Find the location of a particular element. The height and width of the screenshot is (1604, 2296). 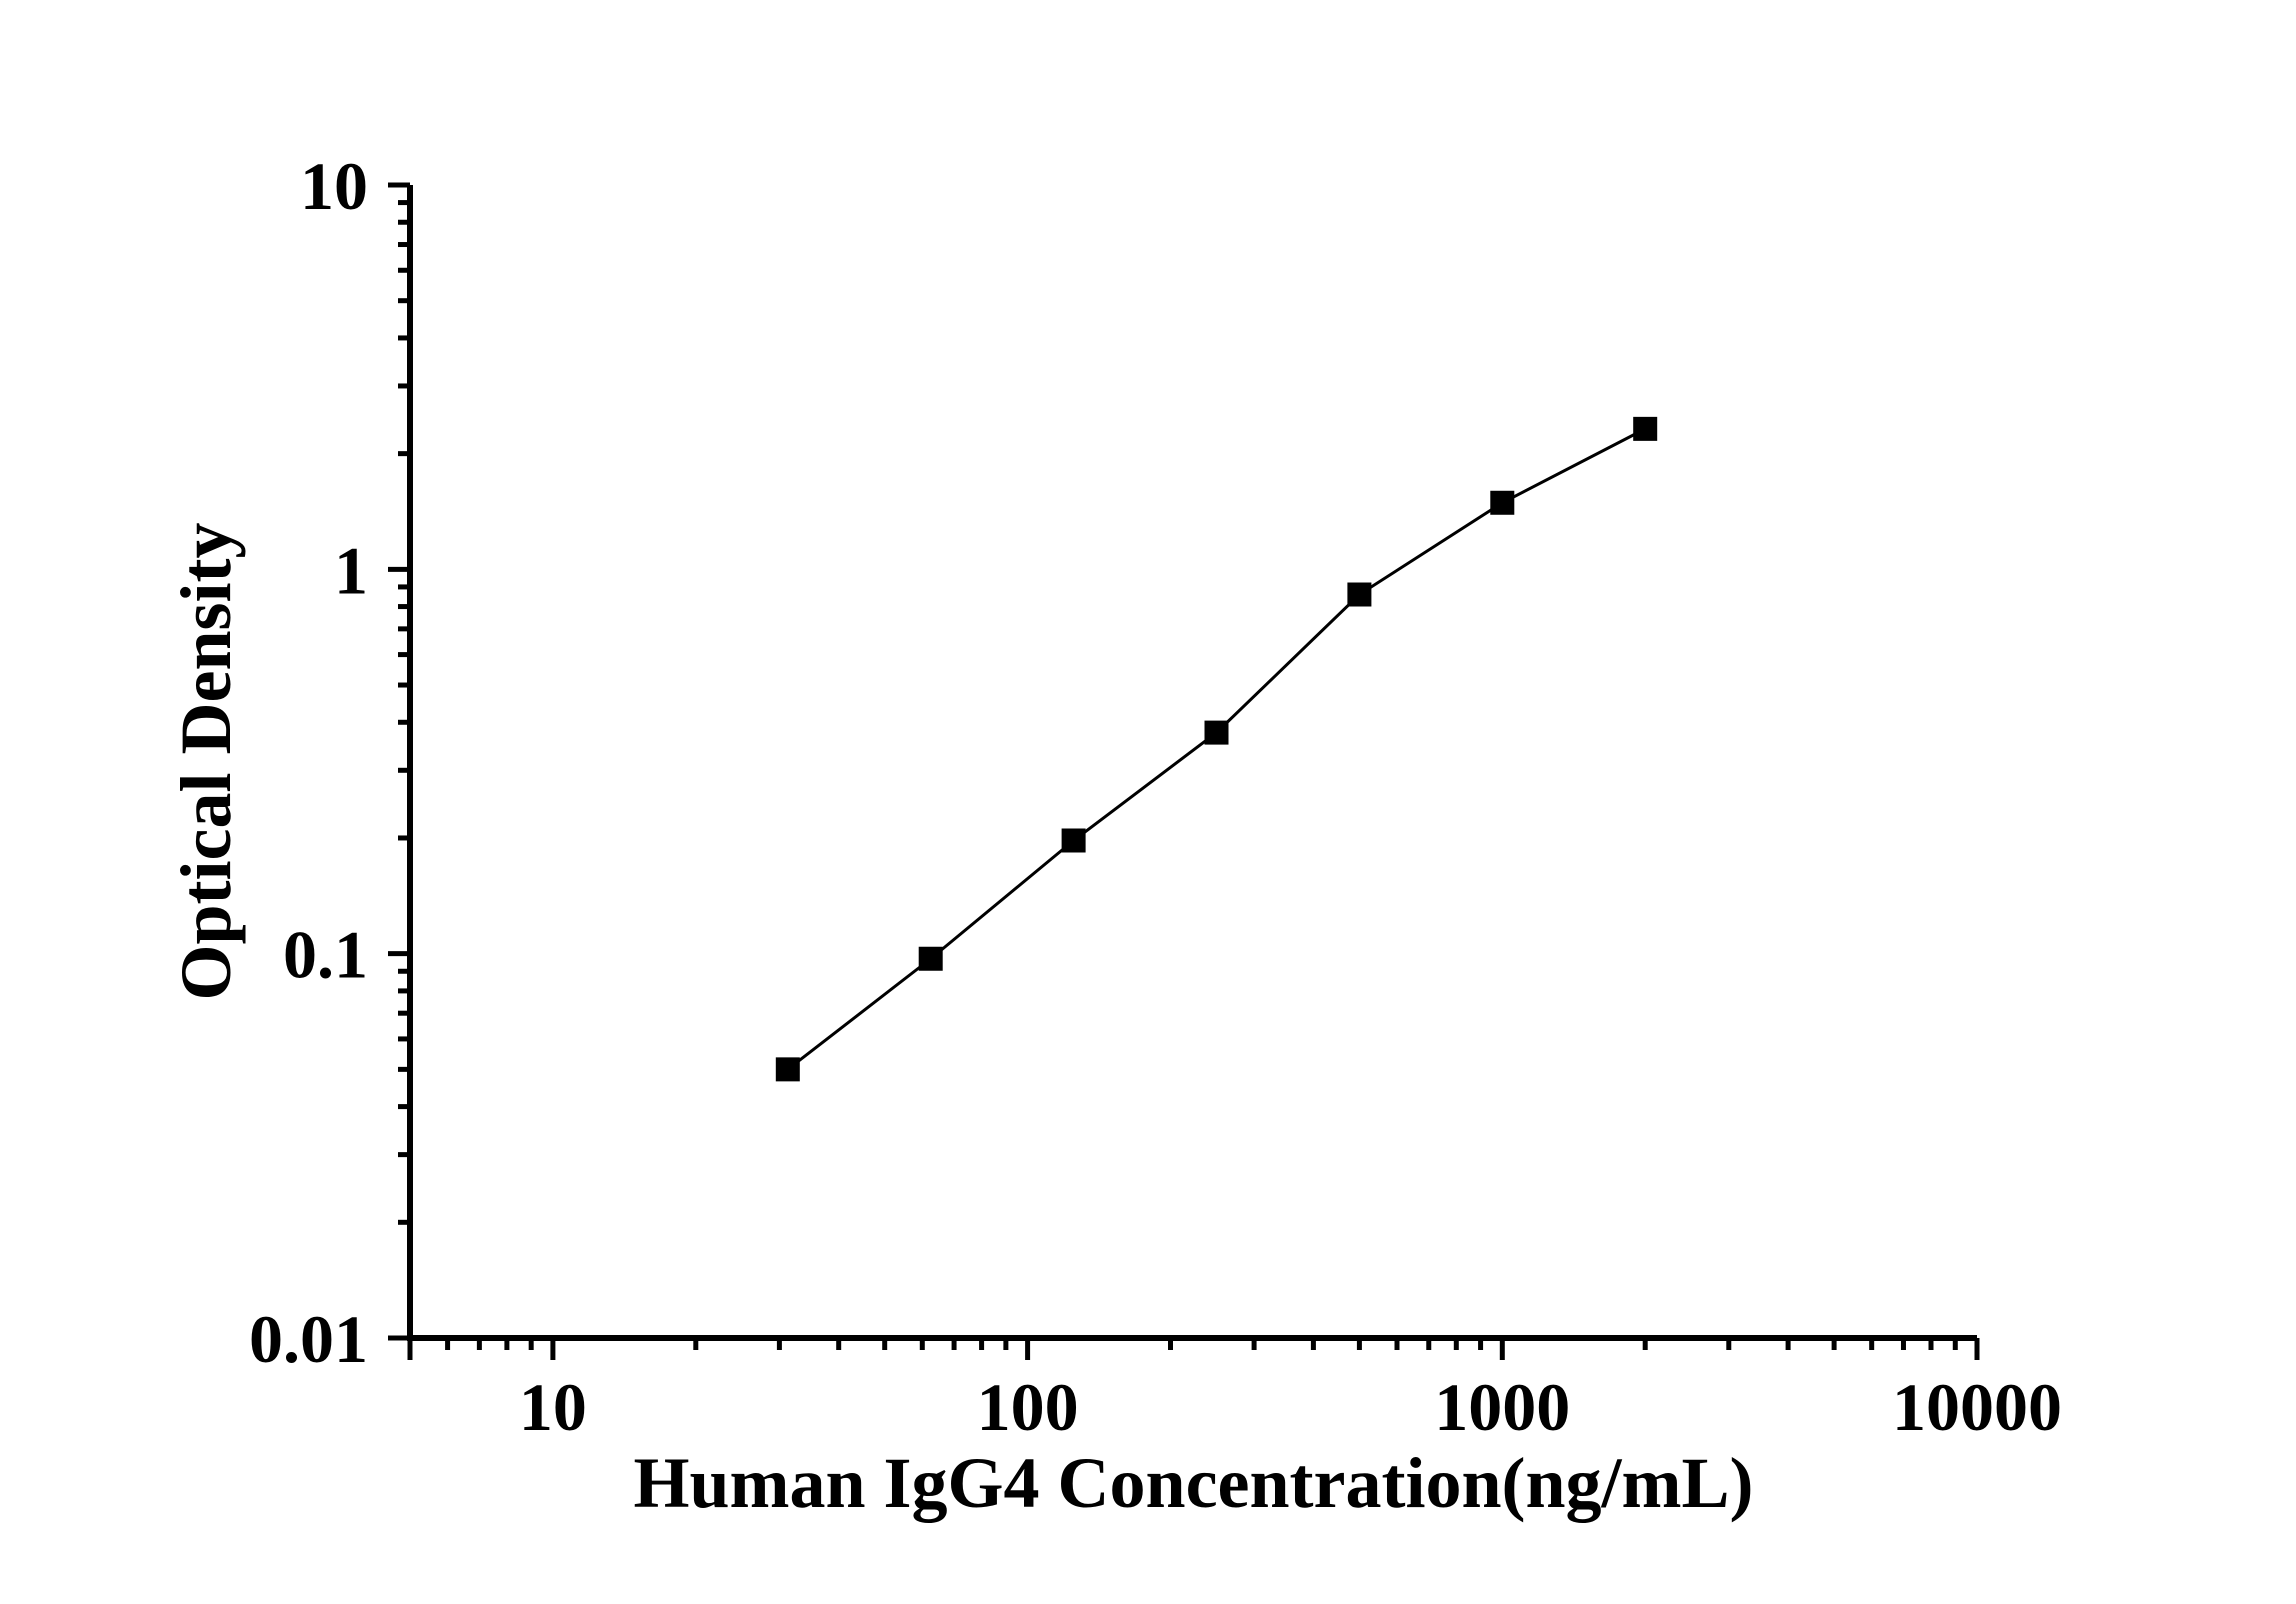

x-tick-label: 1000 is located at coordinates (1502, 1407).